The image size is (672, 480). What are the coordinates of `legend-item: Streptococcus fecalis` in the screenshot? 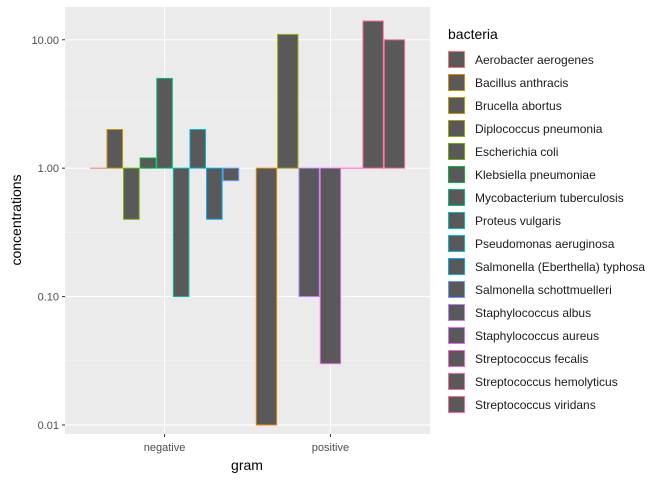 It's located at (558, 358).